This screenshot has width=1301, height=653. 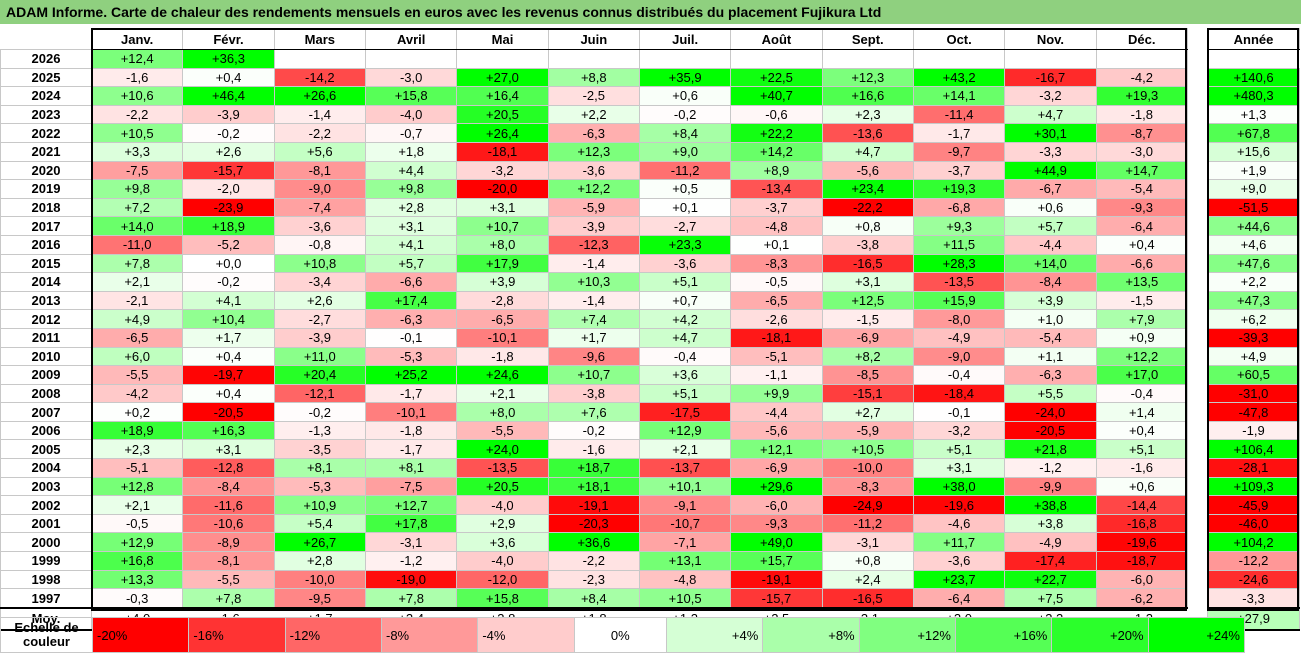 I want to click on year-label: 1997, so click(x=46, y=598).